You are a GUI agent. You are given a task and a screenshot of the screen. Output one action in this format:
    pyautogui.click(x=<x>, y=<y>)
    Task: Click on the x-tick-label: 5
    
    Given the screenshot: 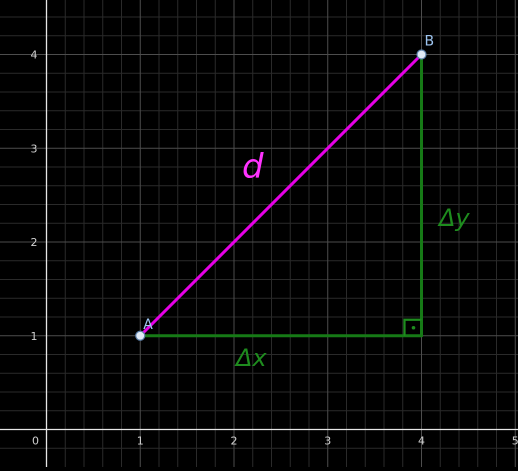 What is the action you would take?
    pyautogui.click(x=515, y=441)
    